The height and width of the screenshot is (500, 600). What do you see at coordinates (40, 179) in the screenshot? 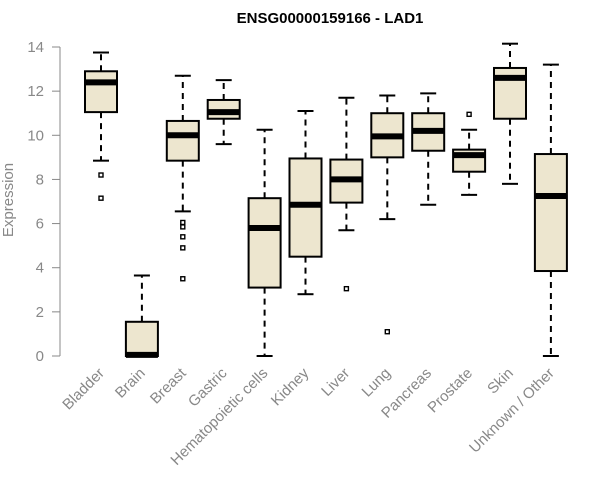
I see `y-tick-label: 8` at bounding box center [40, 179].